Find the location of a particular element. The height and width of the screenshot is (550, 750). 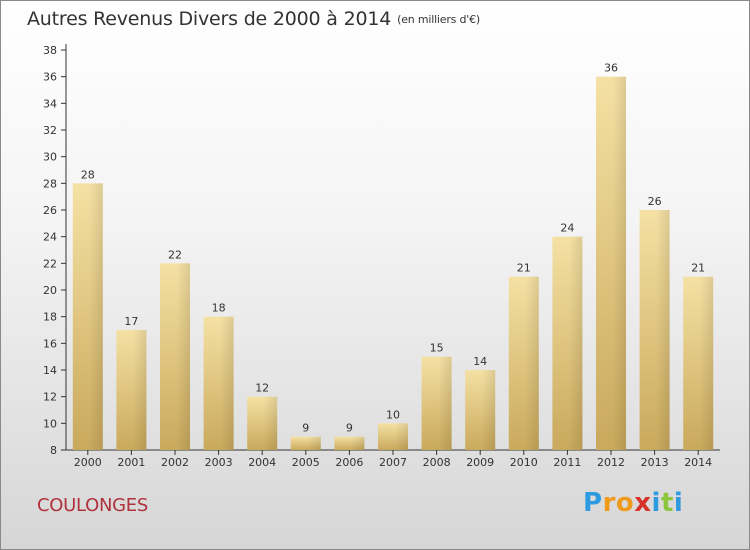

x-tick-label: 2012 is located at coordinates (611, 462).